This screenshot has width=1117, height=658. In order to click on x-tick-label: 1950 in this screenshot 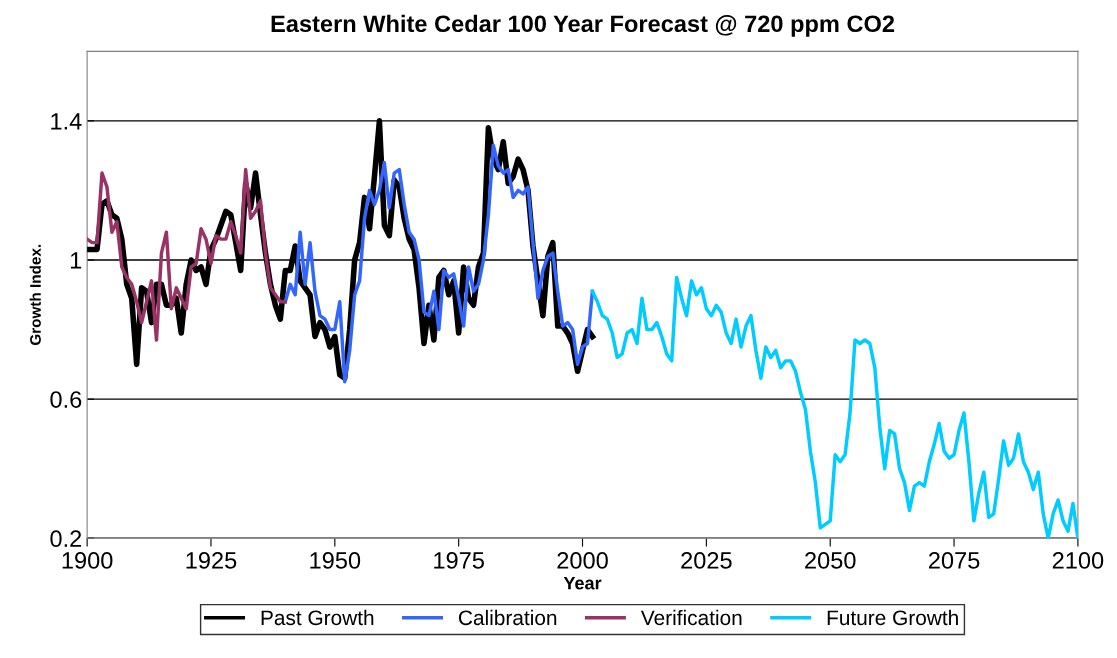, I will do `click(335, 560)`.